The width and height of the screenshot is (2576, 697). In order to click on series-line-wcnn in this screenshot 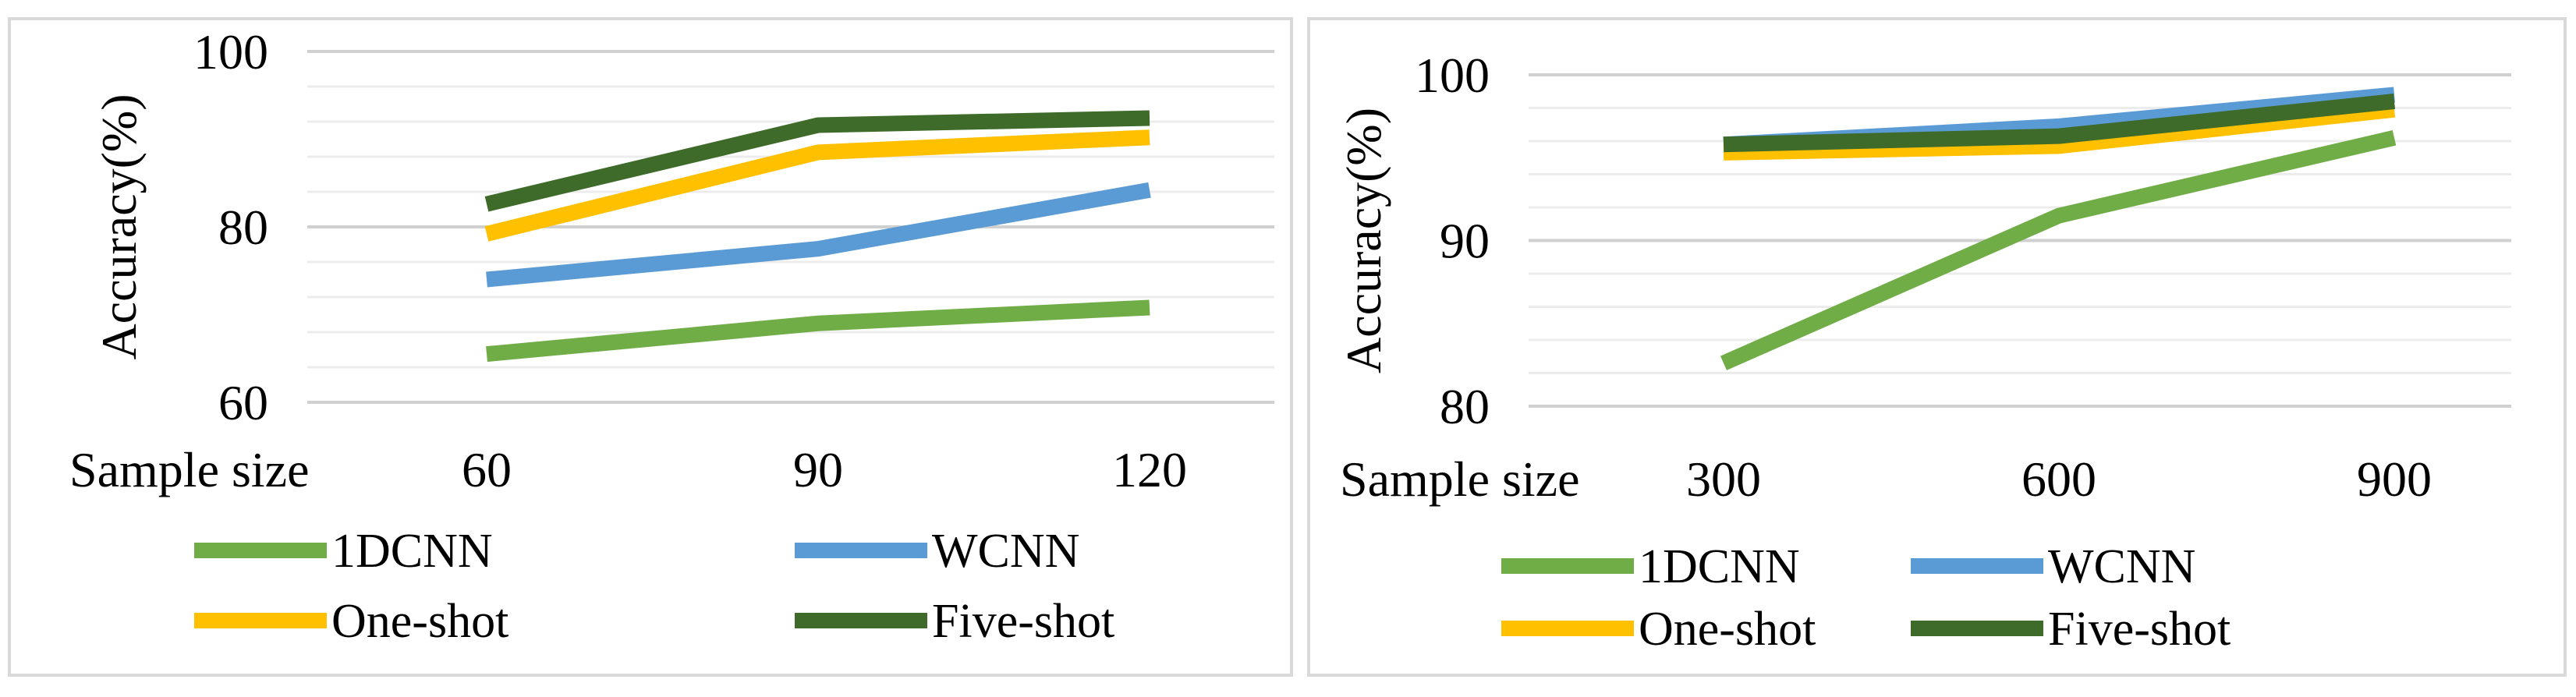, I will do `click(819, 235)`.